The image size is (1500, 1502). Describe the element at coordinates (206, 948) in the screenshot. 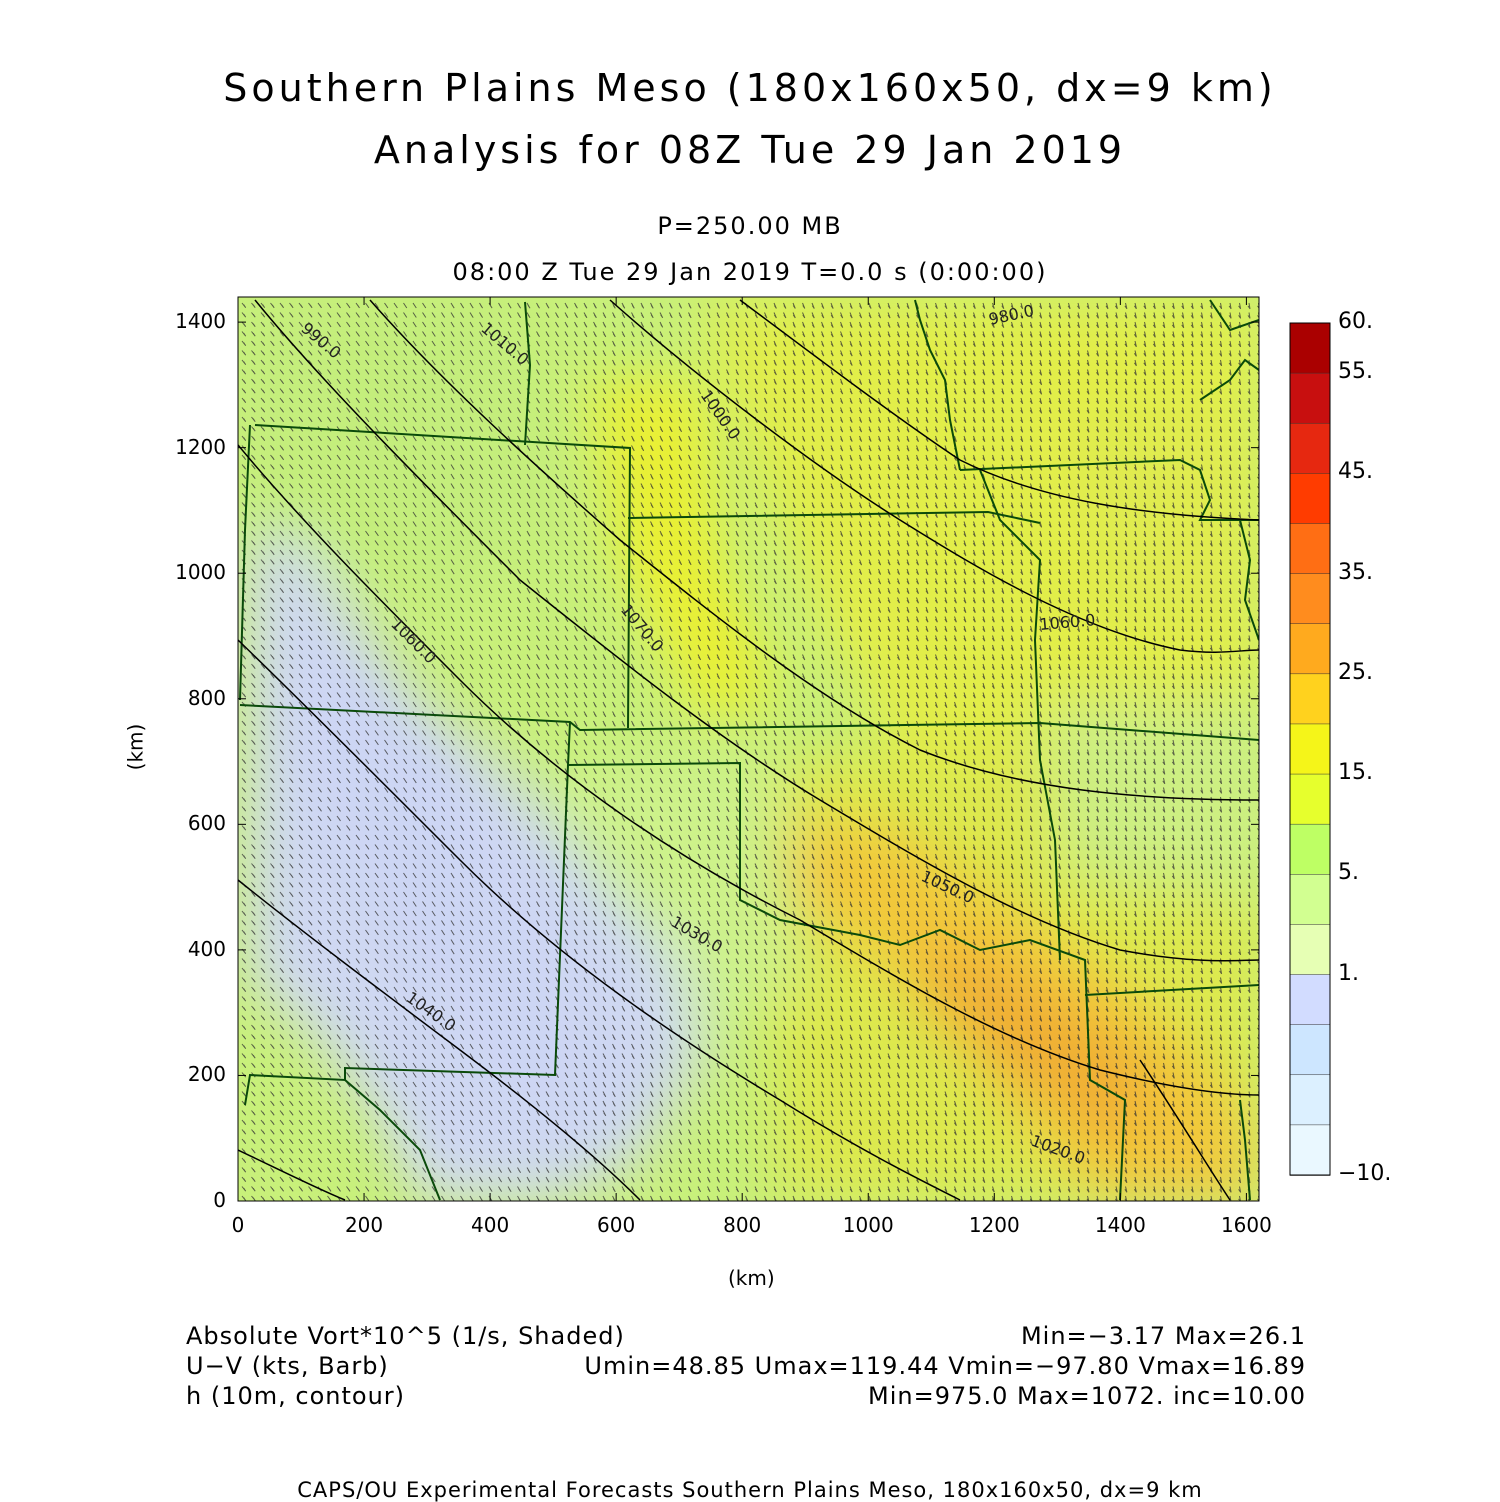

I see `y-tick-label: 400` at that location.